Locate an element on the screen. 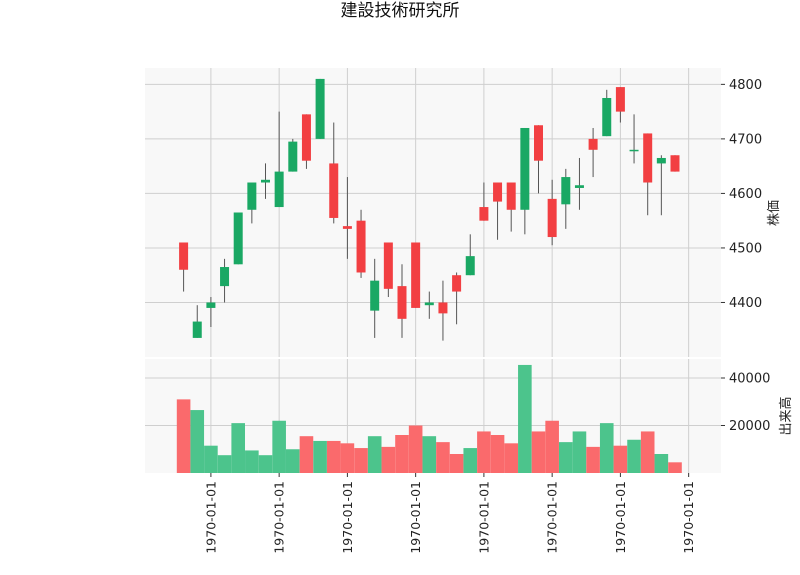  price-tick-label: 4500 is located at coordinates (745, 248).